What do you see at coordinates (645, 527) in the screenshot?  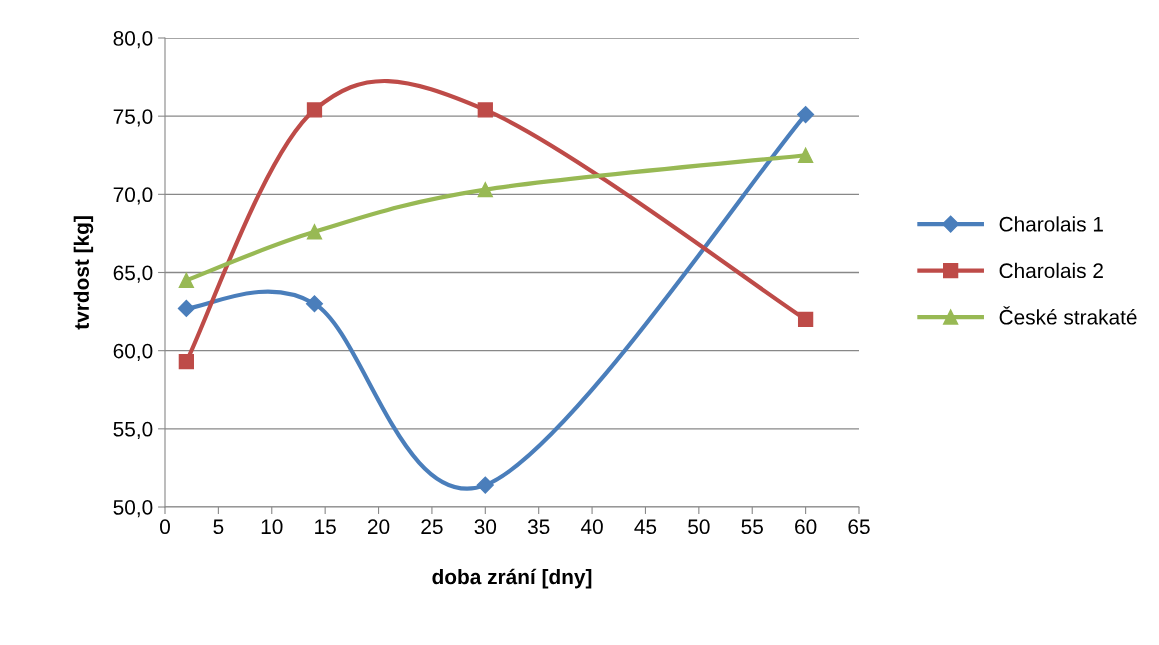 I see `x-tick-label: 45` at bounding box center [645, 527].